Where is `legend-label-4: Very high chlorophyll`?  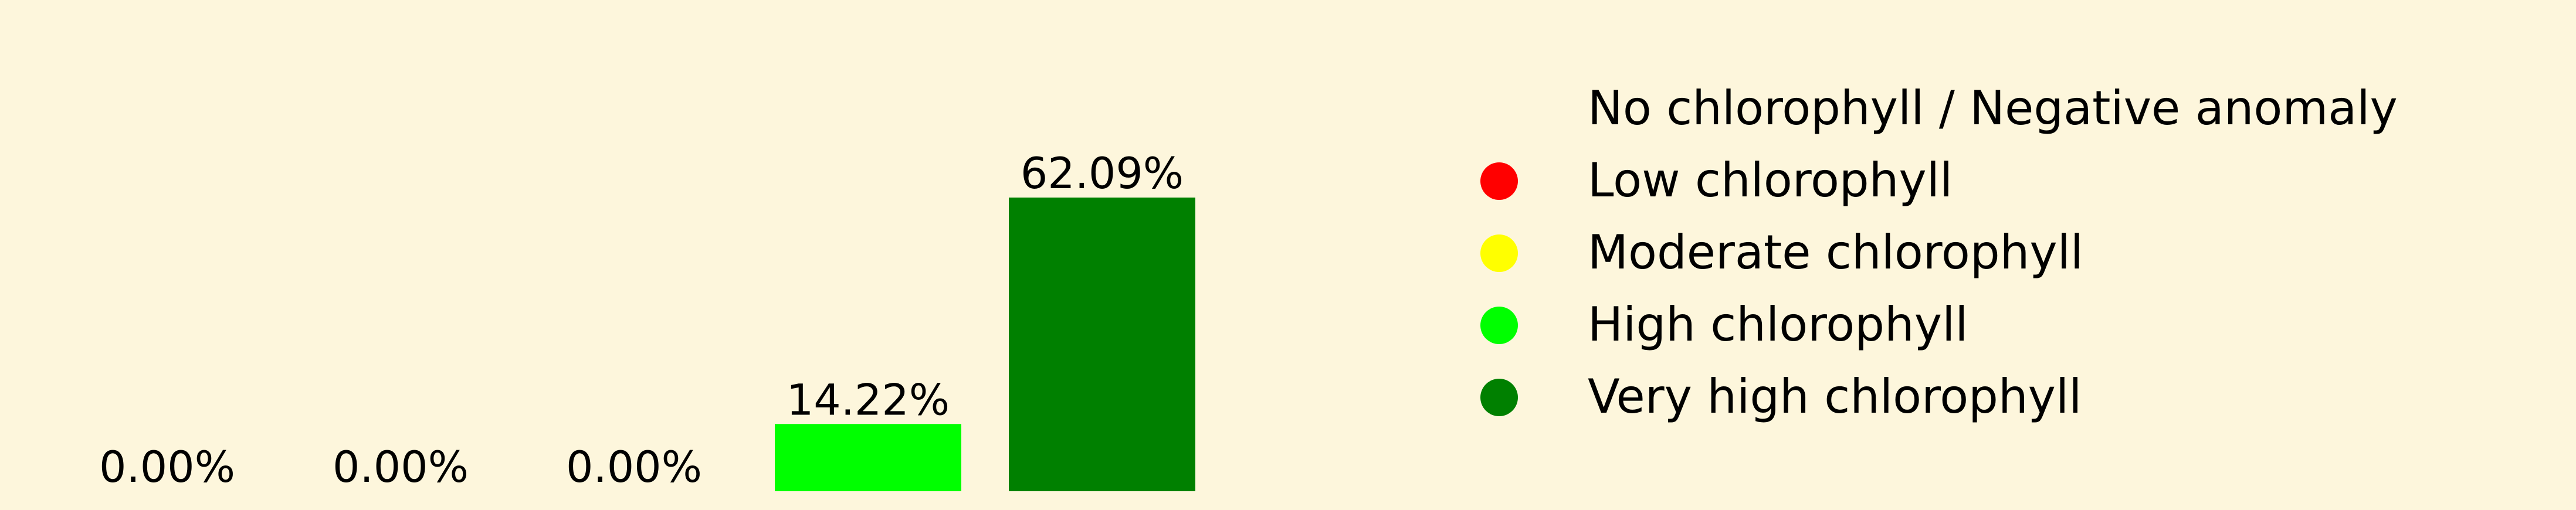 legend-label-4: Very high chlorophyll is located at coordinates (1835, 396).